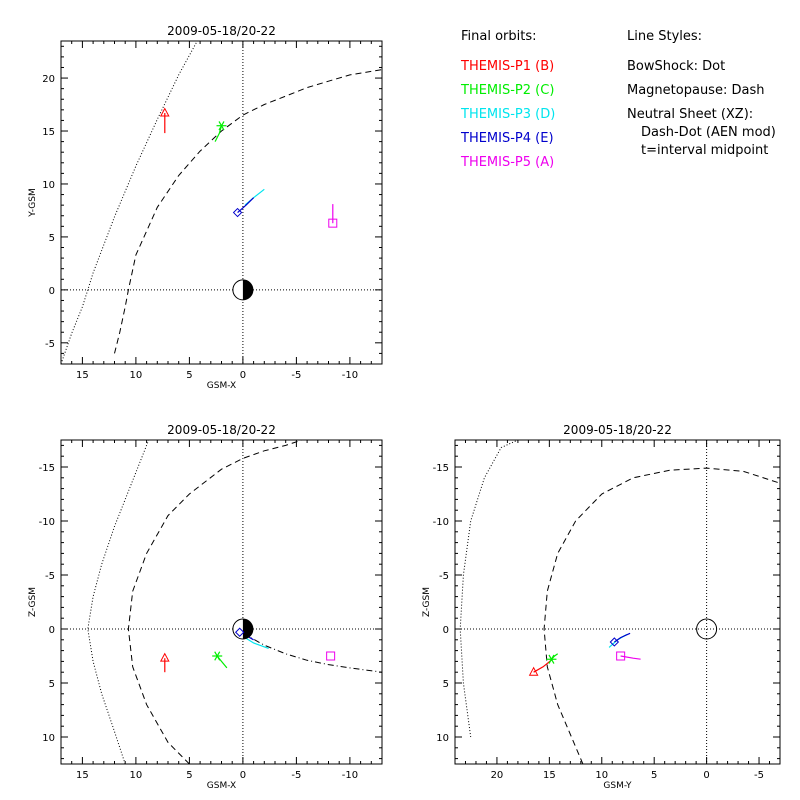 The width and height of the screenshot is (800, 800). What do you see at coordinates (507, 114) in the screenshot?
I see `legend-probe-p3: THEMIS-P3 (D)` at bounding box center [507, 114].